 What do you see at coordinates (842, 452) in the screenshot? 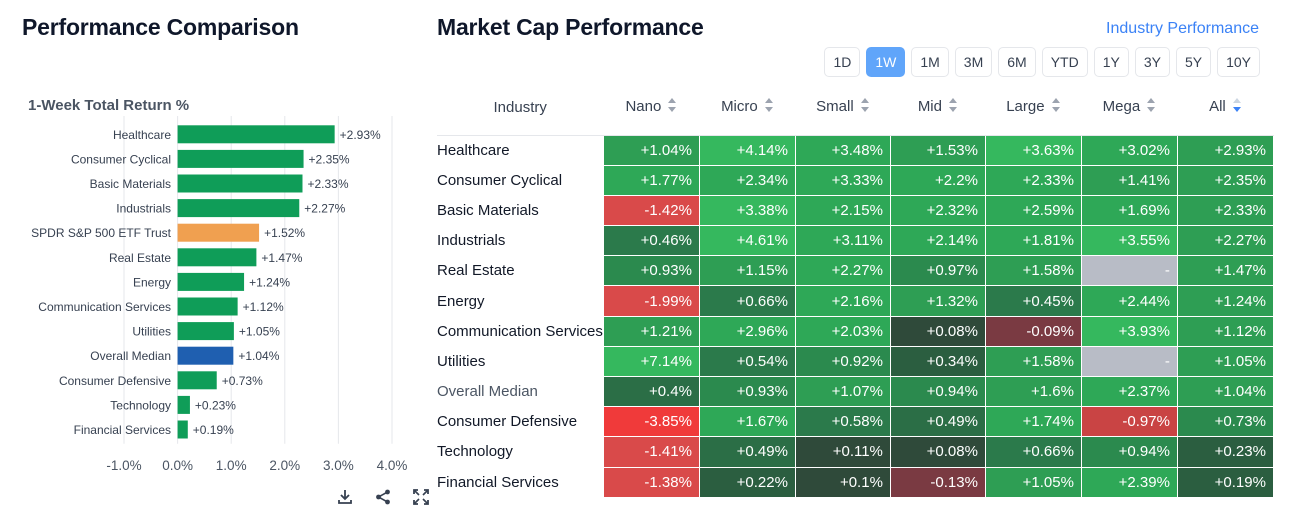
I see `value-cell: +0.11%` at bounding box center [842, 452].